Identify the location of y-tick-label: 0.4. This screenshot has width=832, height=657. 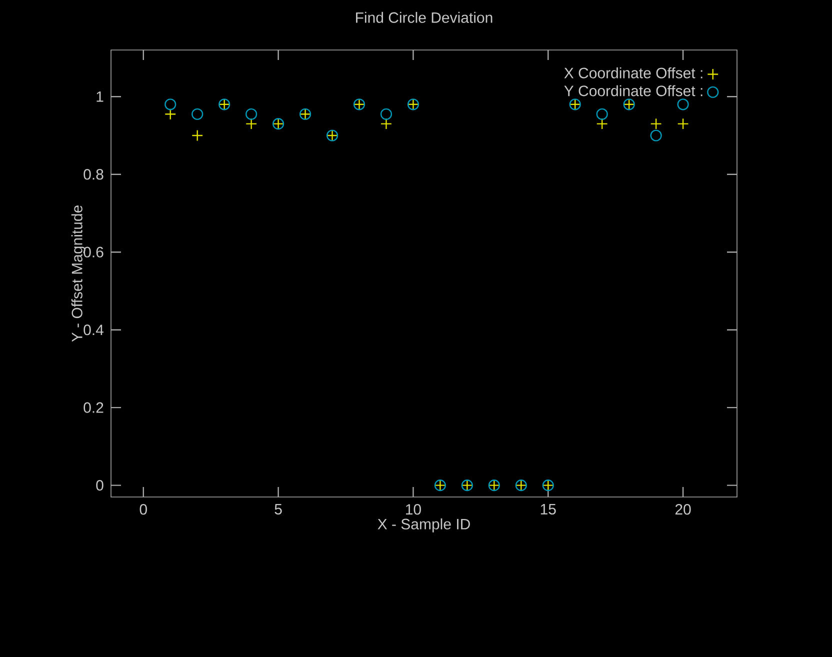
(94, 330).